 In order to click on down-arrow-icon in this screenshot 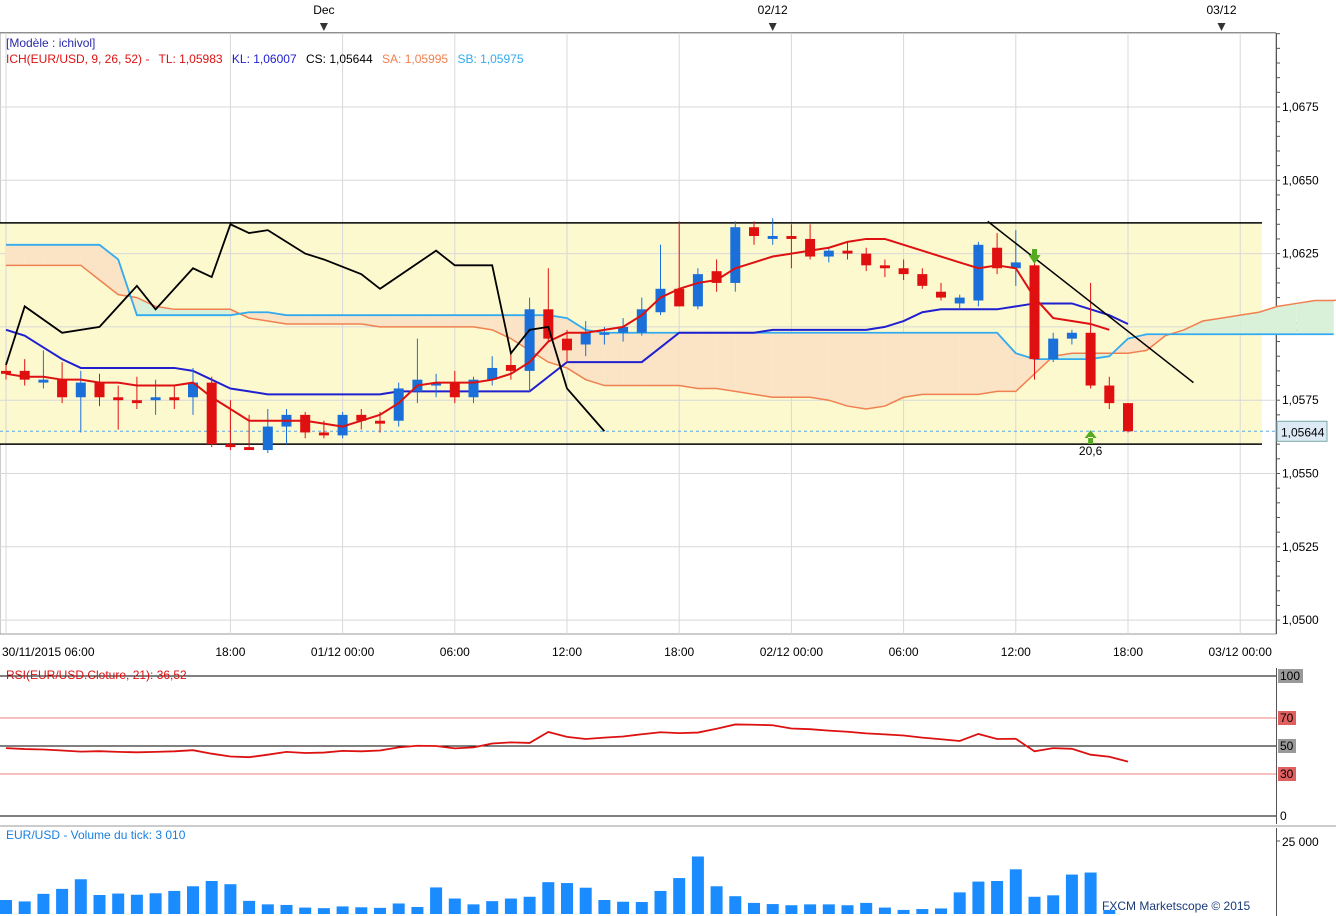, I will do `click(1034, 256)`.